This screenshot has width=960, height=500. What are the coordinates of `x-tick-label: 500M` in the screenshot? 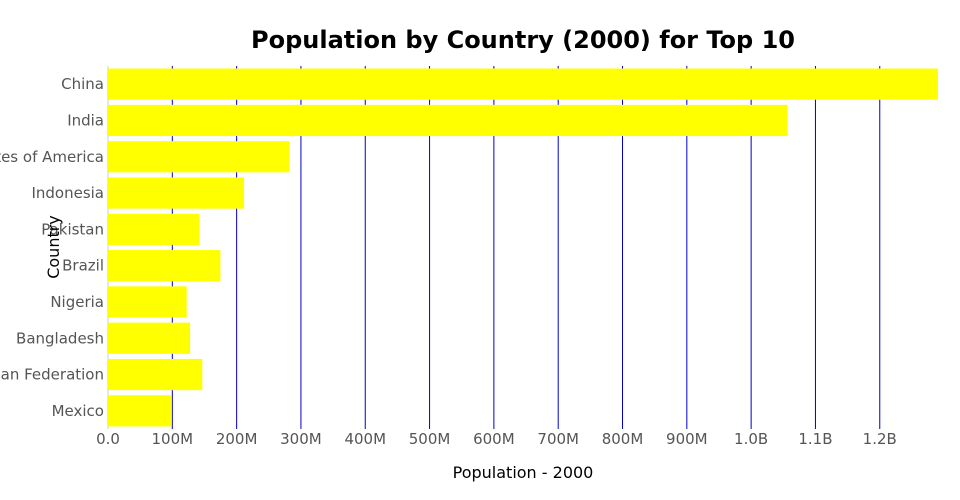 It's located at (430, 439).